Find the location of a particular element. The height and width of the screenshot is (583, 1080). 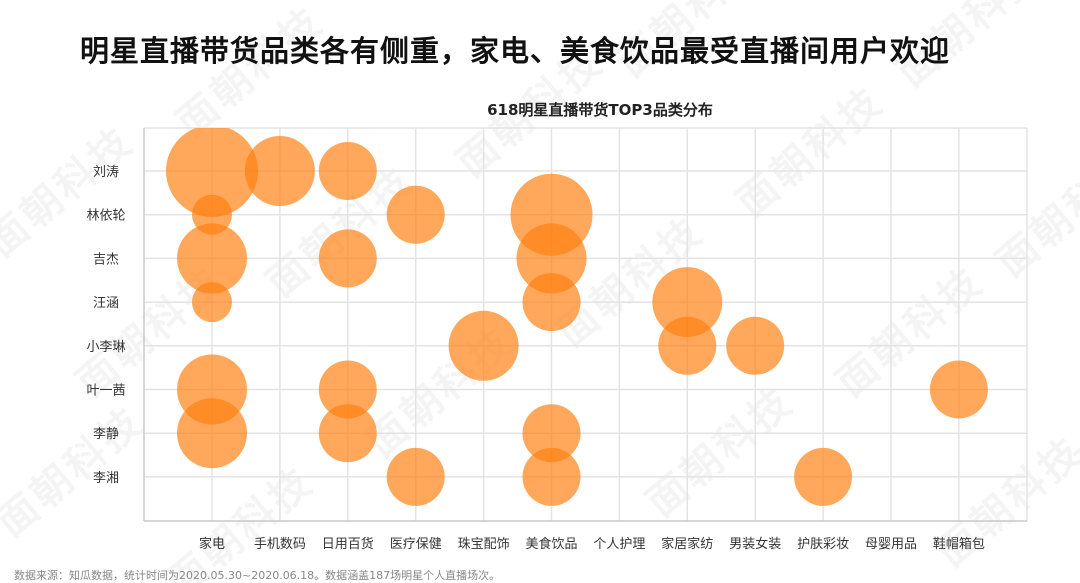

y-axis-label: 叶一茜 is located at coordinates (105, 391).